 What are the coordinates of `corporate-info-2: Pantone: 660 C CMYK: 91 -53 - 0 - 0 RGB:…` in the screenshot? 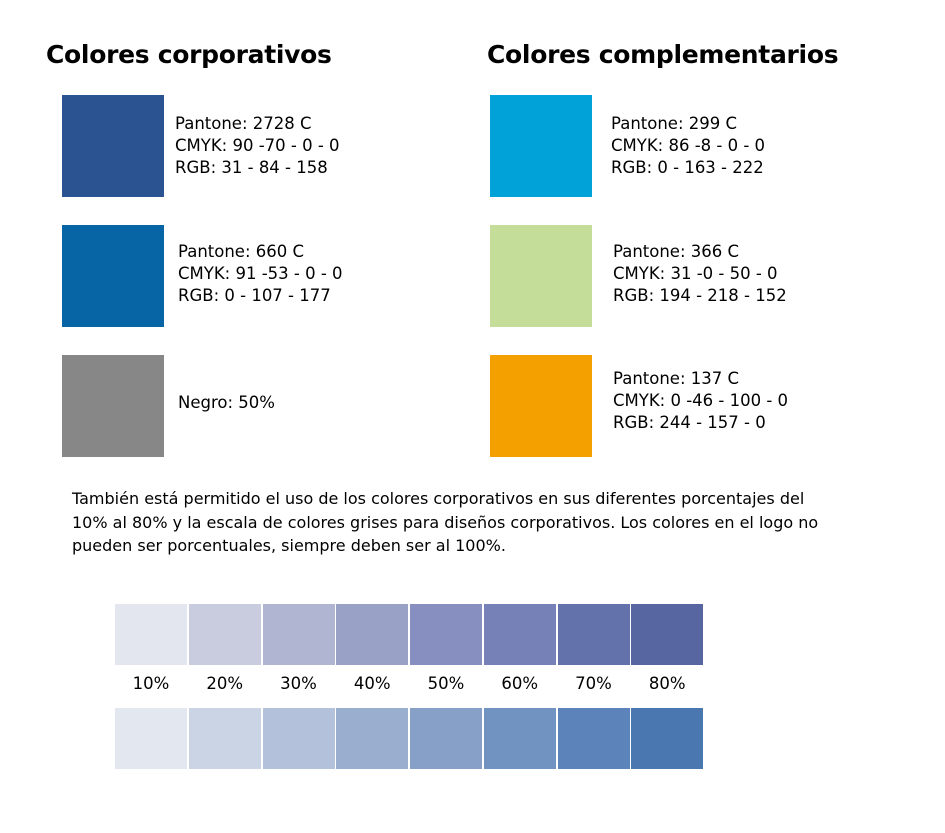 It's located at (260, 274).